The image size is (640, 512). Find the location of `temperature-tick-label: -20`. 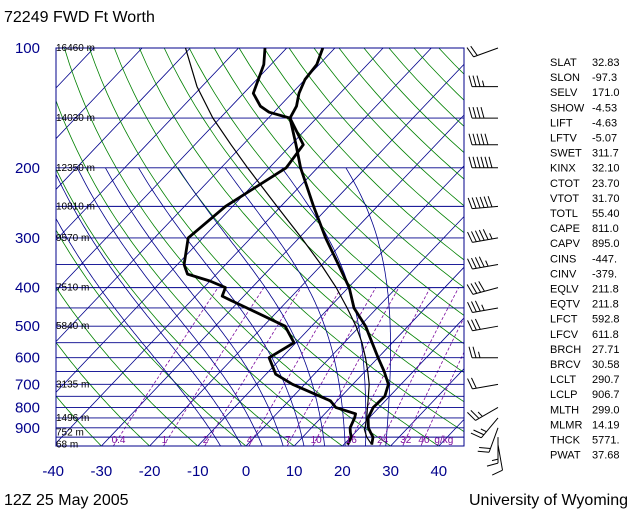

temperature-tick-label: -20 is located at coordinates (150, 471).